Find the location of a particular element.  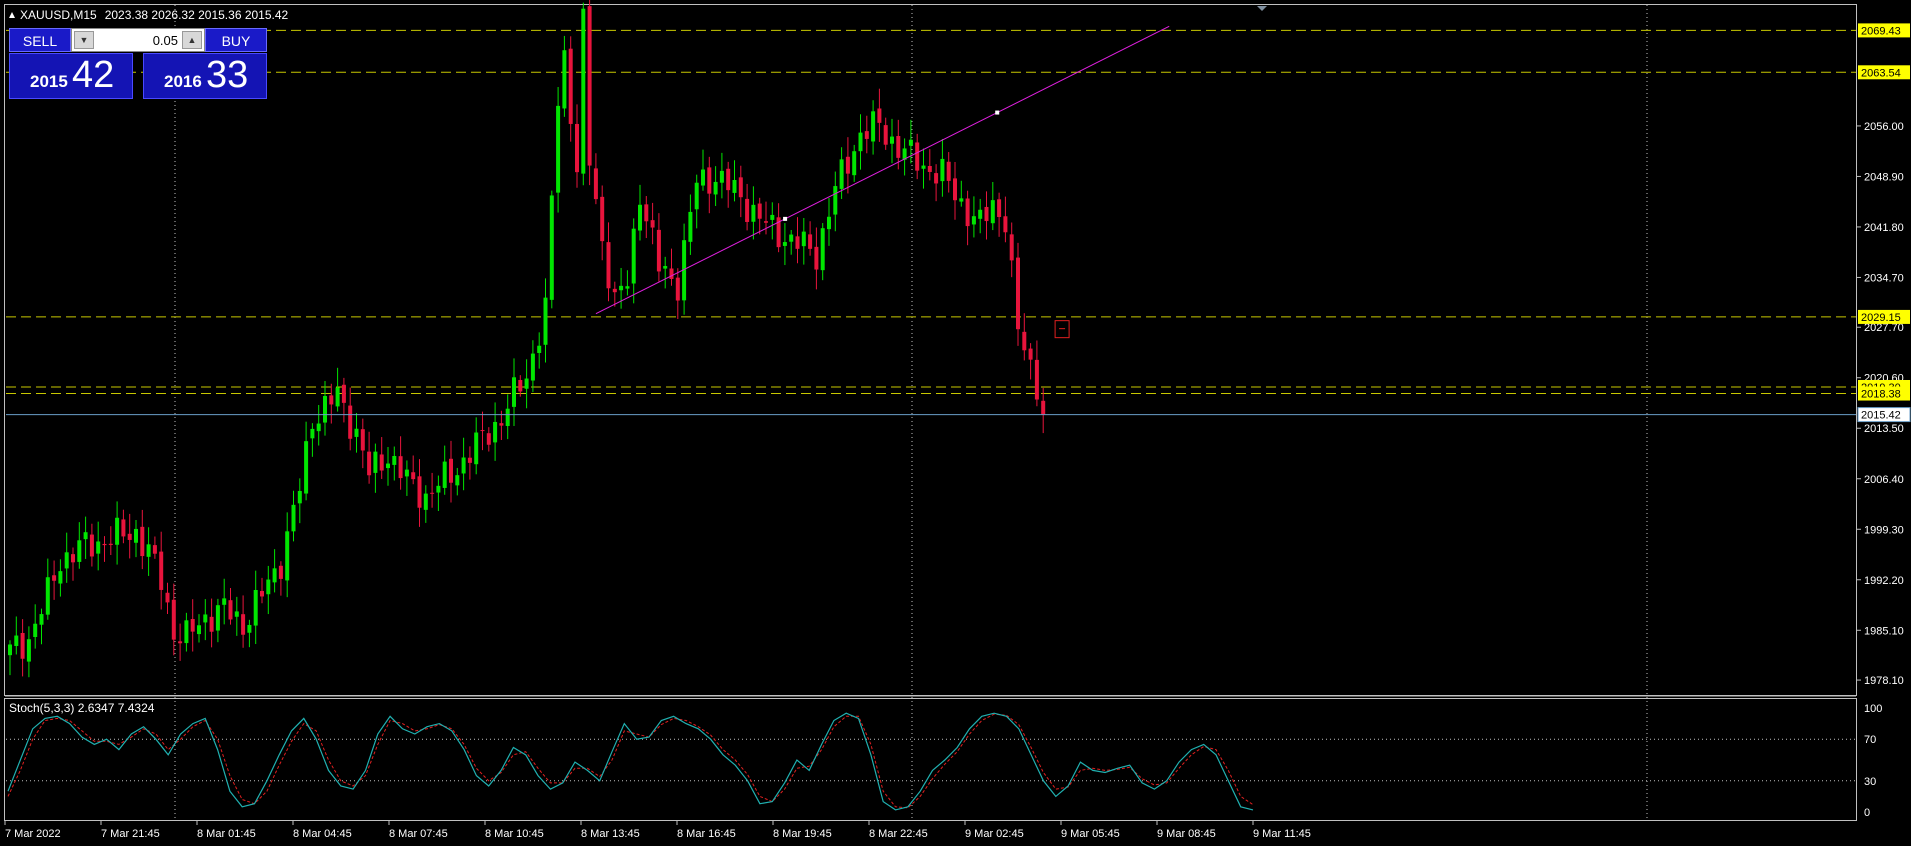

lot-increase-button: ▲ is located at coordinates (192, 40).